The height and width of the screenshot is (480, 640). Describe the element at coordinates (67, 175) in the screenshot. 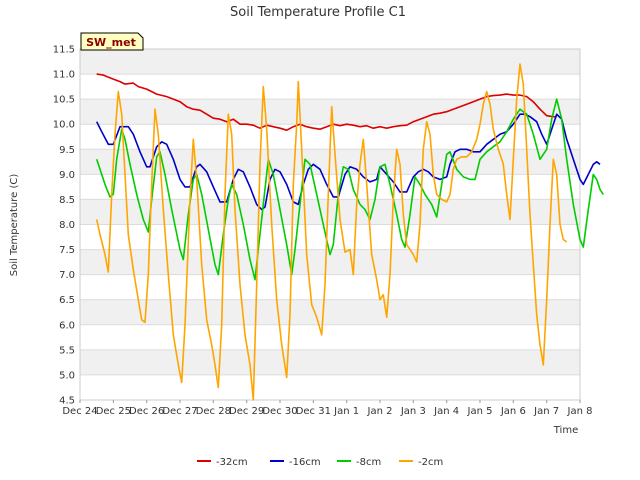

I see `y-tick-label: 9.0` at that location.